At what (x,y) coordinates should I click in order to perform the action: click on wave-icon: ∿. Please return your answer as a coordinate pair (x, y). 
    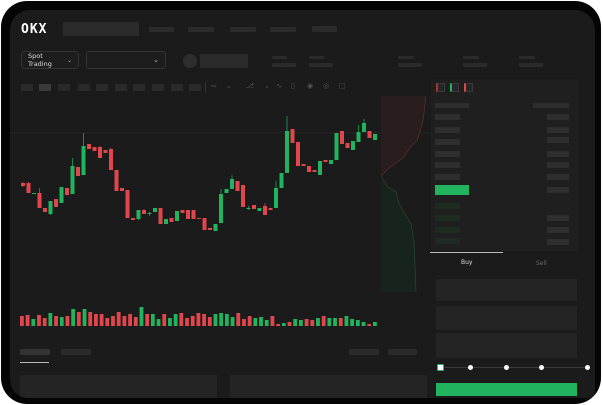
    Looking at the image, I should click on (279, 86).